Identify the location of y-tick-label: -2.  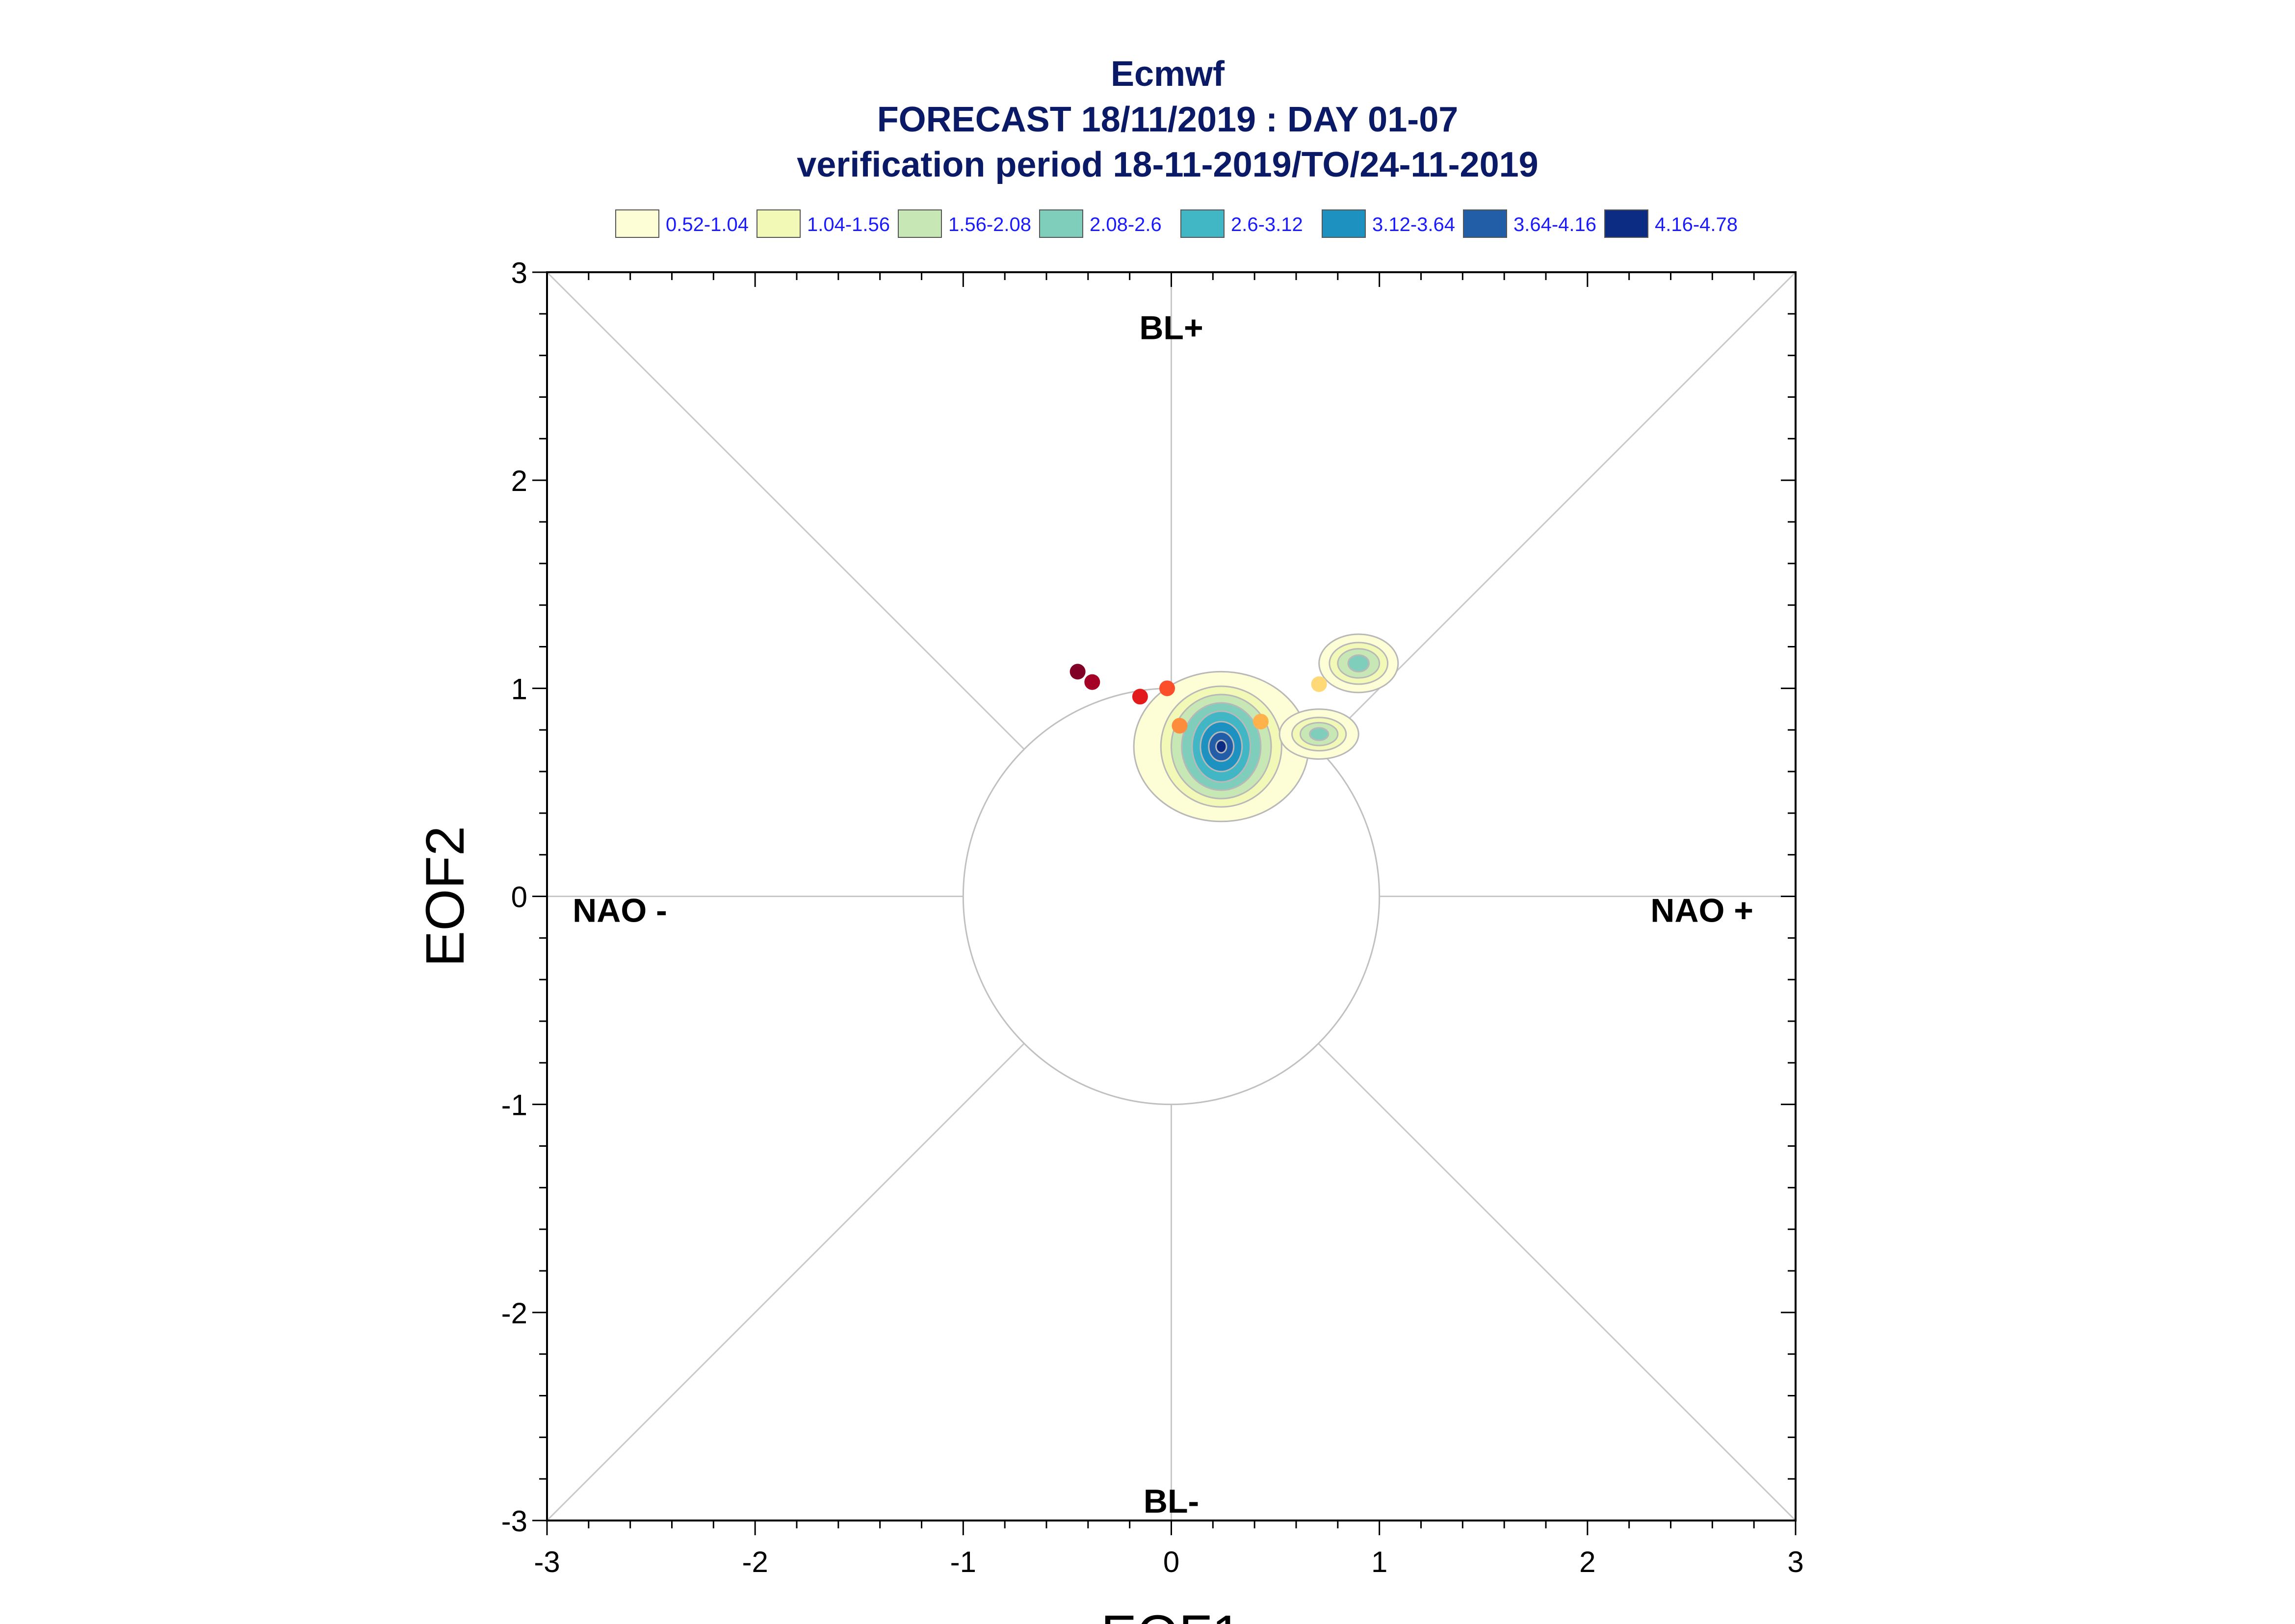
(514, 1313).